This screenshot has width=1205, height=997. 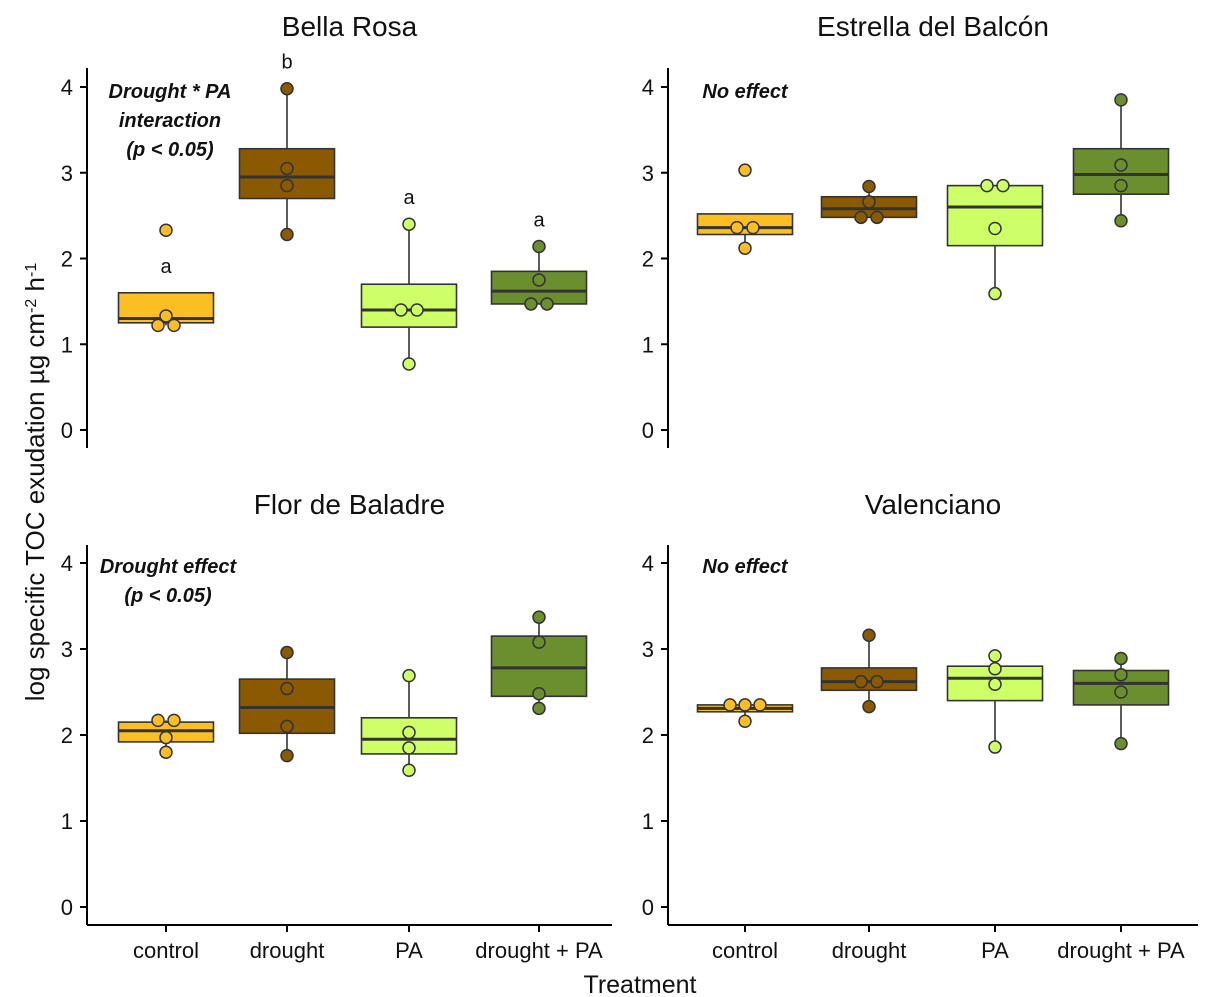 I want to click on y-axis-label-part: h, so click(x=35, y=288).